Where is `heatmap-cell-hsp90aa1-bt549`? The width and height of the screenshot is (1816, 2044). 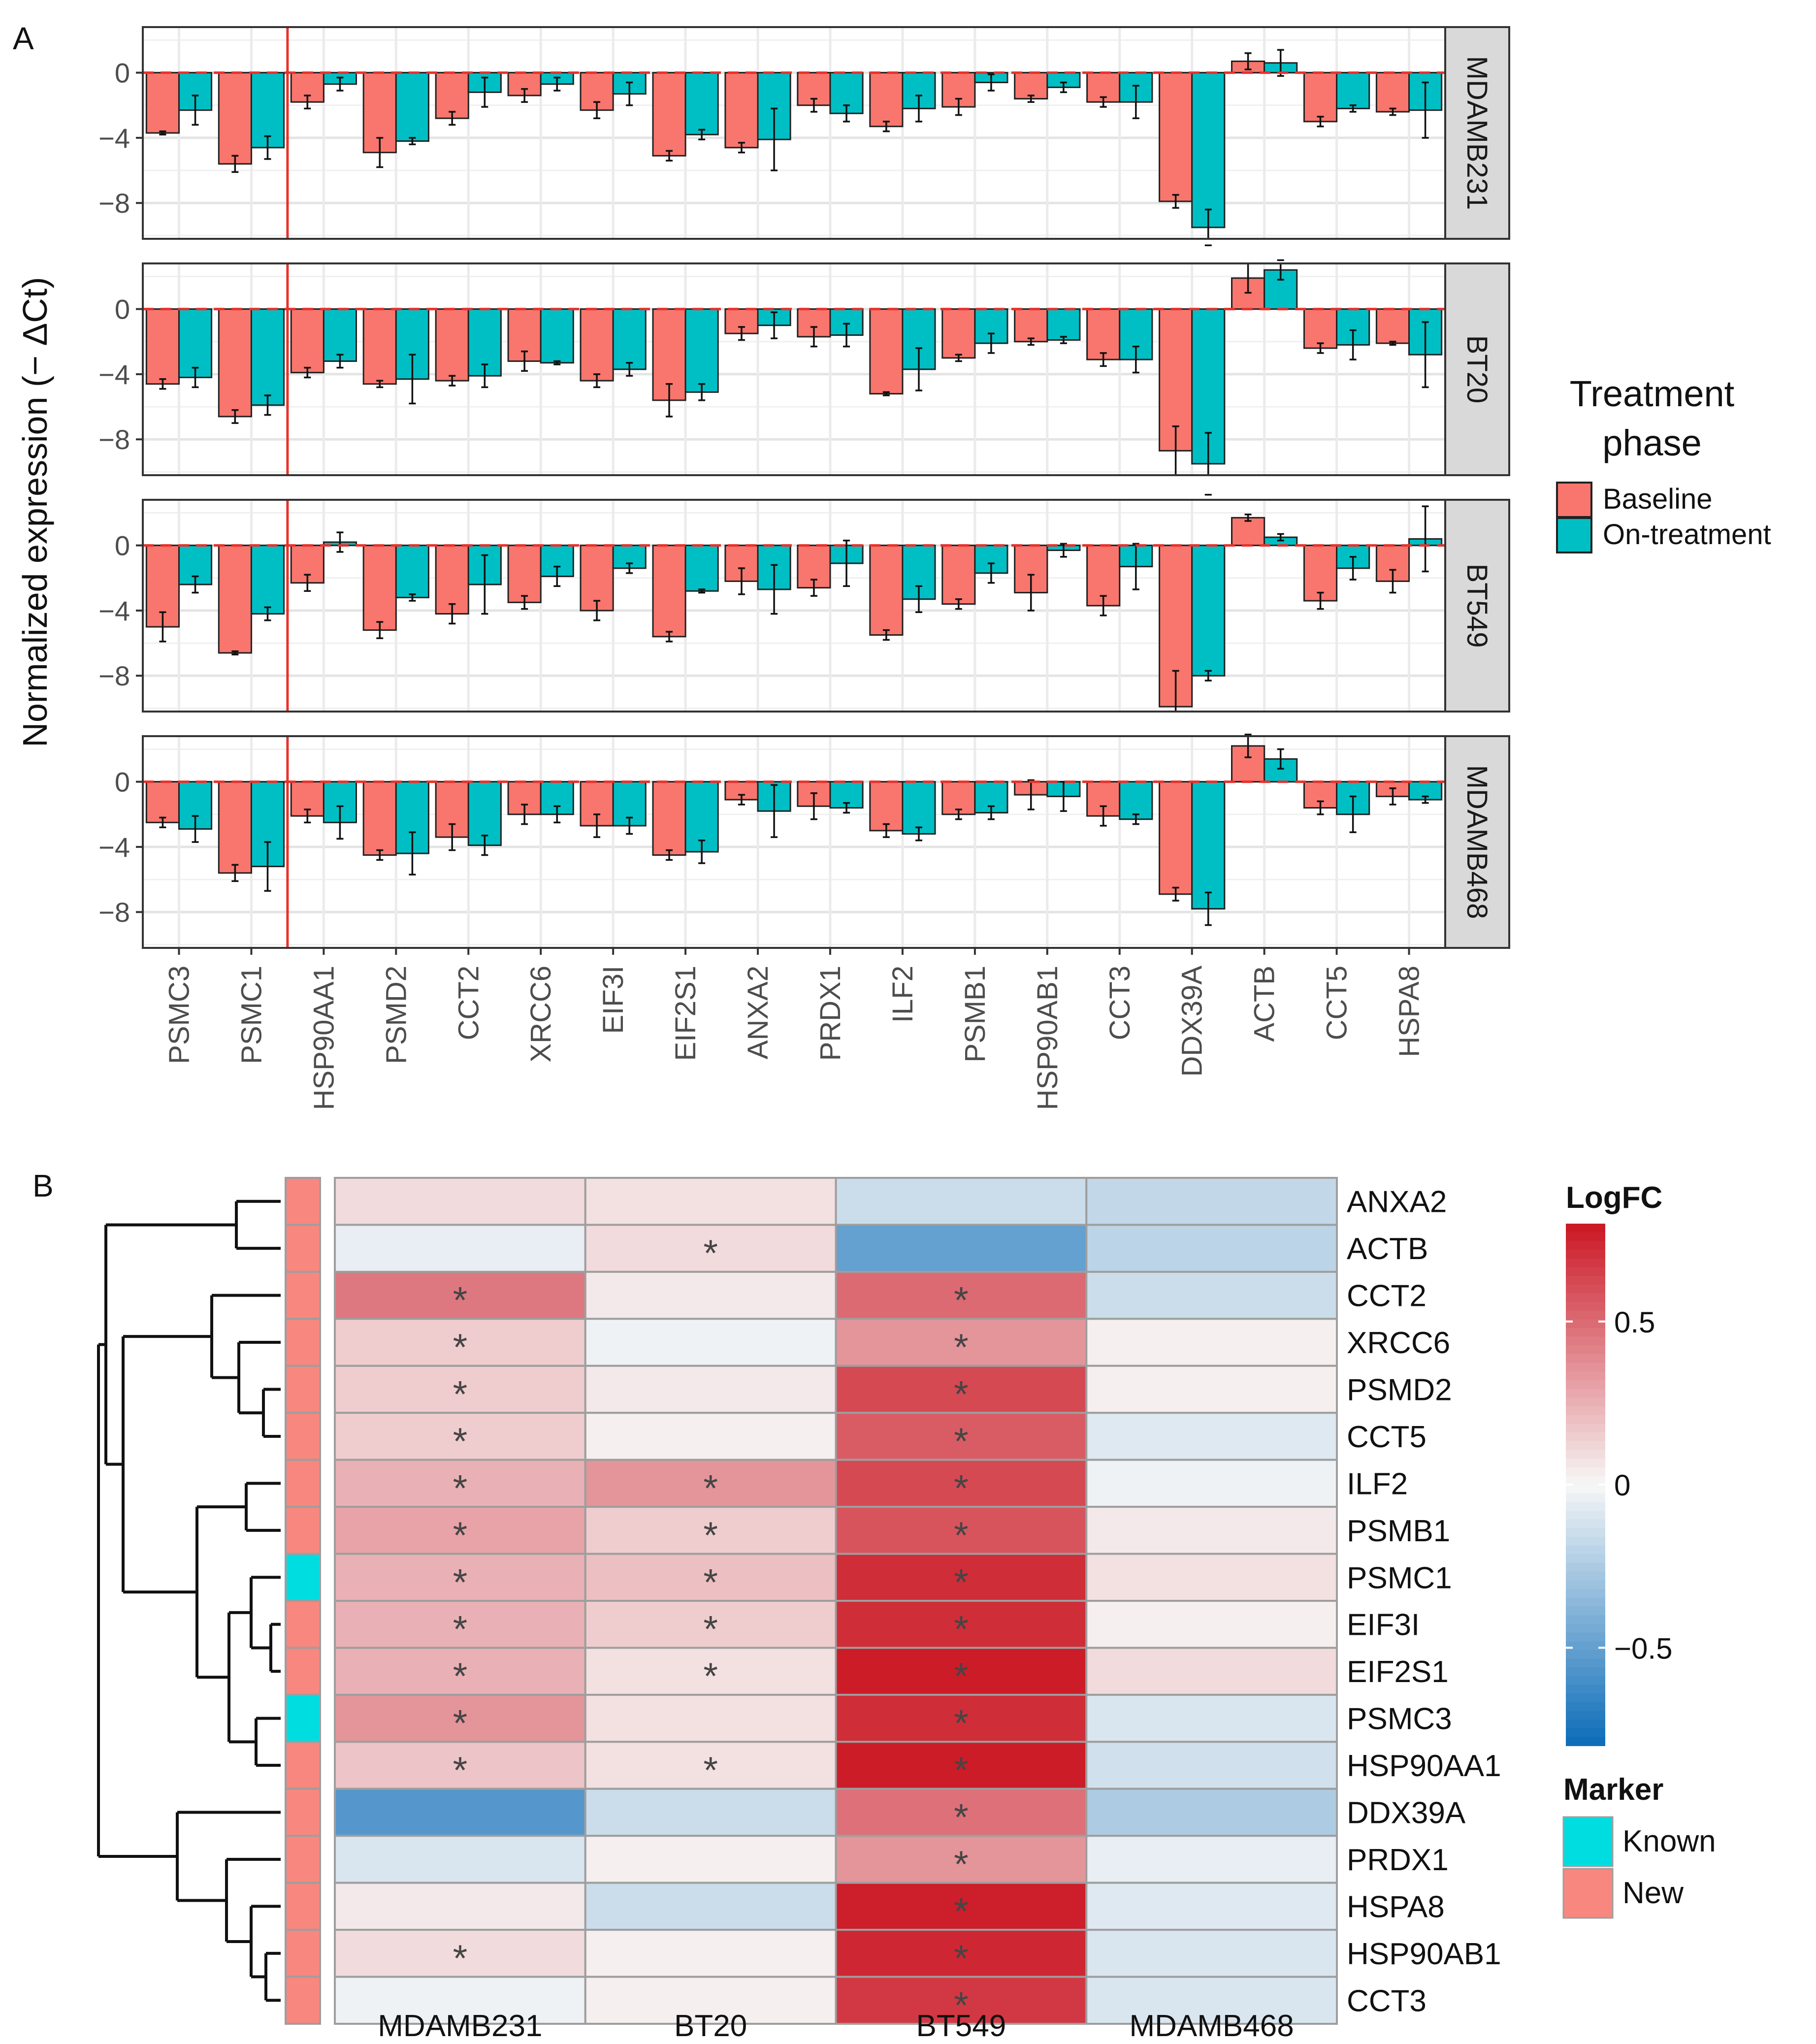
heatmap-cell-hsp90aa1-bt549 is located at coordinates (962, 1765).